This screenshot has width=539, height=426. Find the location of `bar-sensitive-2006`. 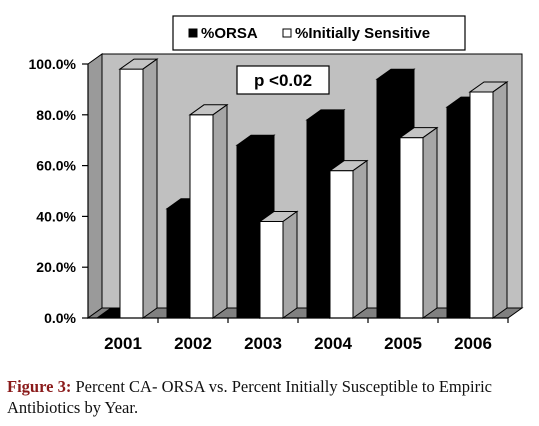

bar-sensitive-2006 is located at coordinates (488, 199).